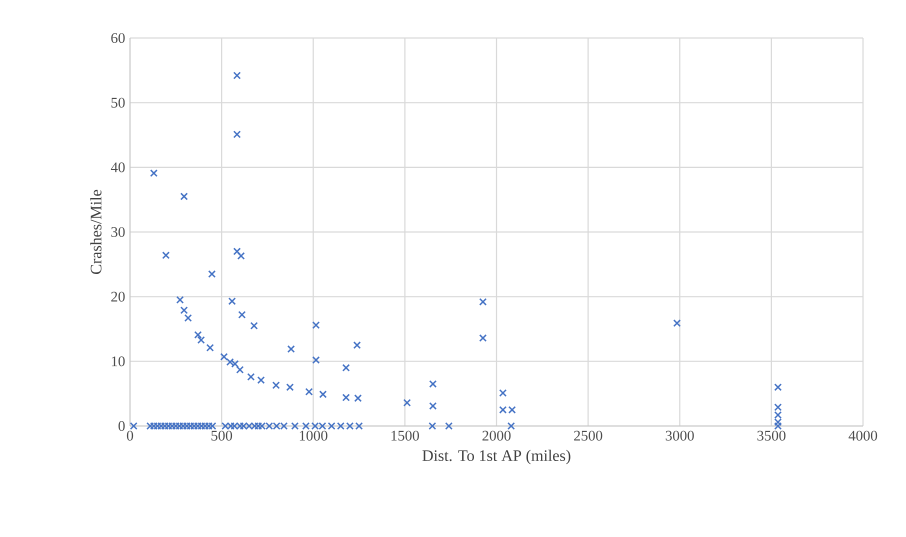 This screenshot has width=906, height=537. What do you see at coordinates (118, 361) in the screenshot?
I see `y-tick-label: 10` at bounding box center [118, 361].